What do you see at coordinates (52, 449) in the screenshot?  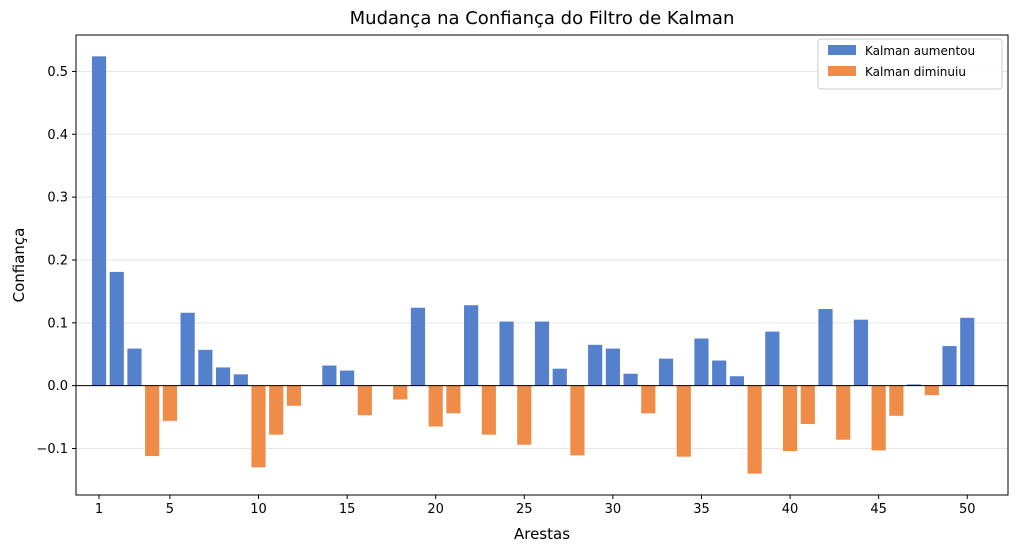 I see `y-tick-label: −0.1` at bounding box center [52, 449].